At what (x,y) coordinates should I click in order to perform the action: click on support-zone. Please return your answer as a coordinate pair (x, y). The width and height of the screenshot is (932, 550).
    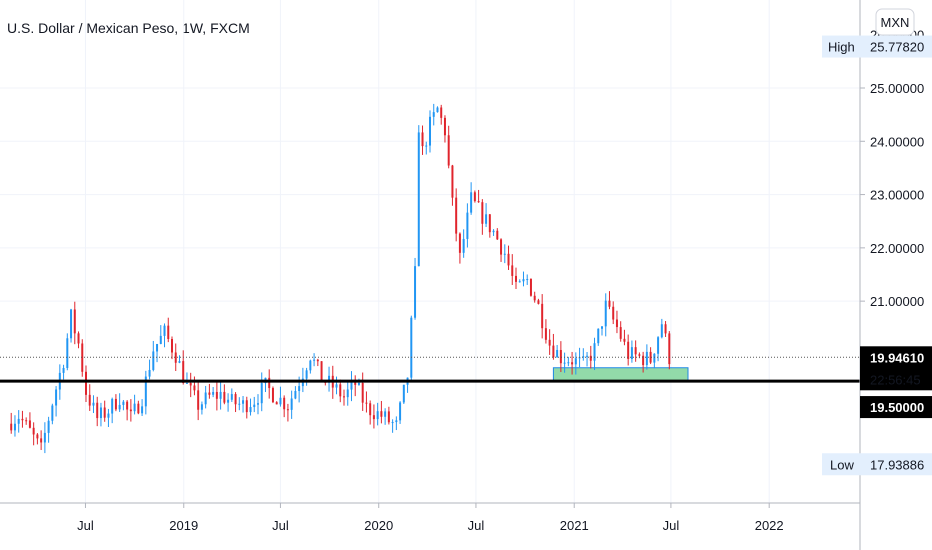
    Looking at the image, I should click on (620, 374).